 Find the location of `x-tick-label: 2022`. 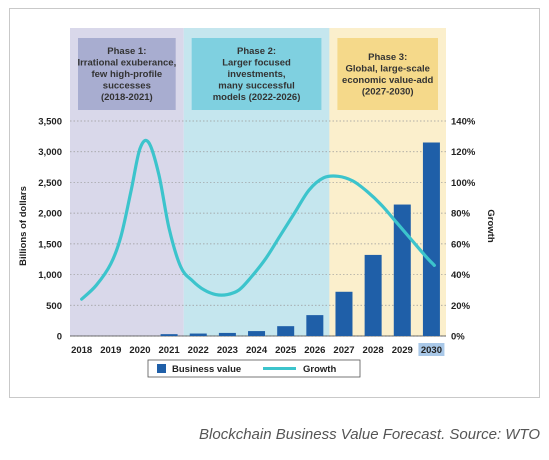

x-tick-label: 2022 is located at coordinates (198, 350).